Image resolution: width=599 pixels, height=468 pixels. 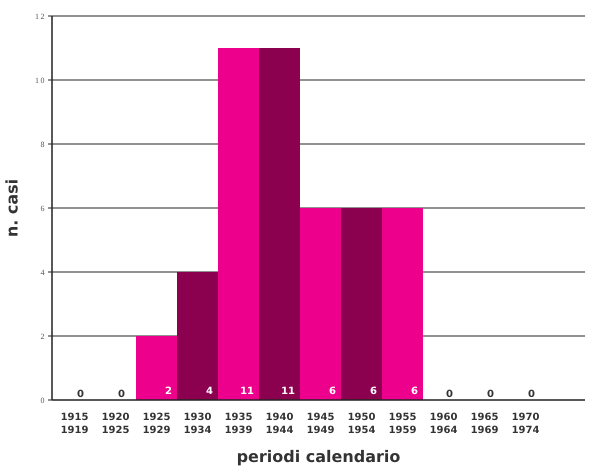 What do you see at coordinates (526, 424) in the screenshot?
I see `x-tick-label: 1970 1974` at bounding box center [526, 424].